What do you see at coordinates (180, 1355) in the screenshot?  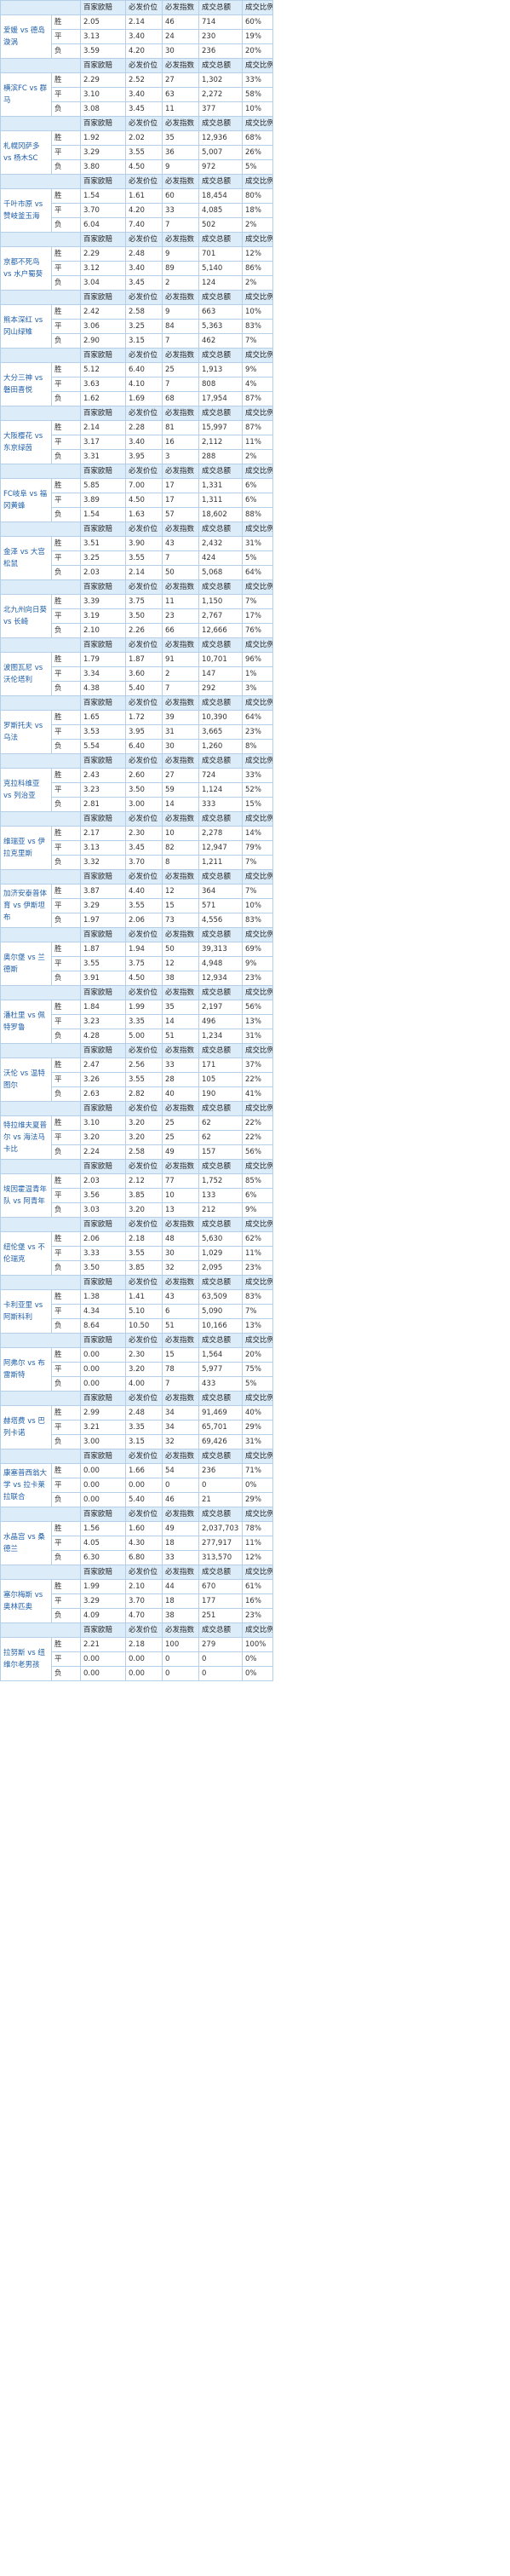 I see `table-cell: 15` at bounding box center [180, 1355].